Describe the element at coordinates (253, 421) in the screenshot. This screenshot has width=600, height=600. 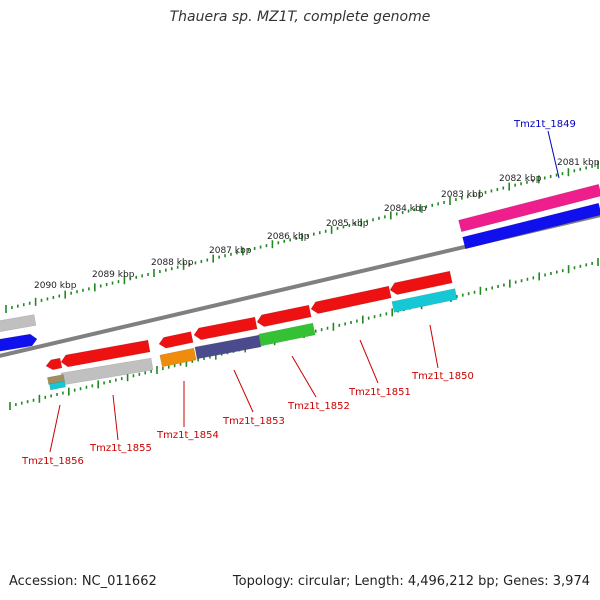
I see `gene-label-tmz1t-1853: Tmz1t_1853` at that location.